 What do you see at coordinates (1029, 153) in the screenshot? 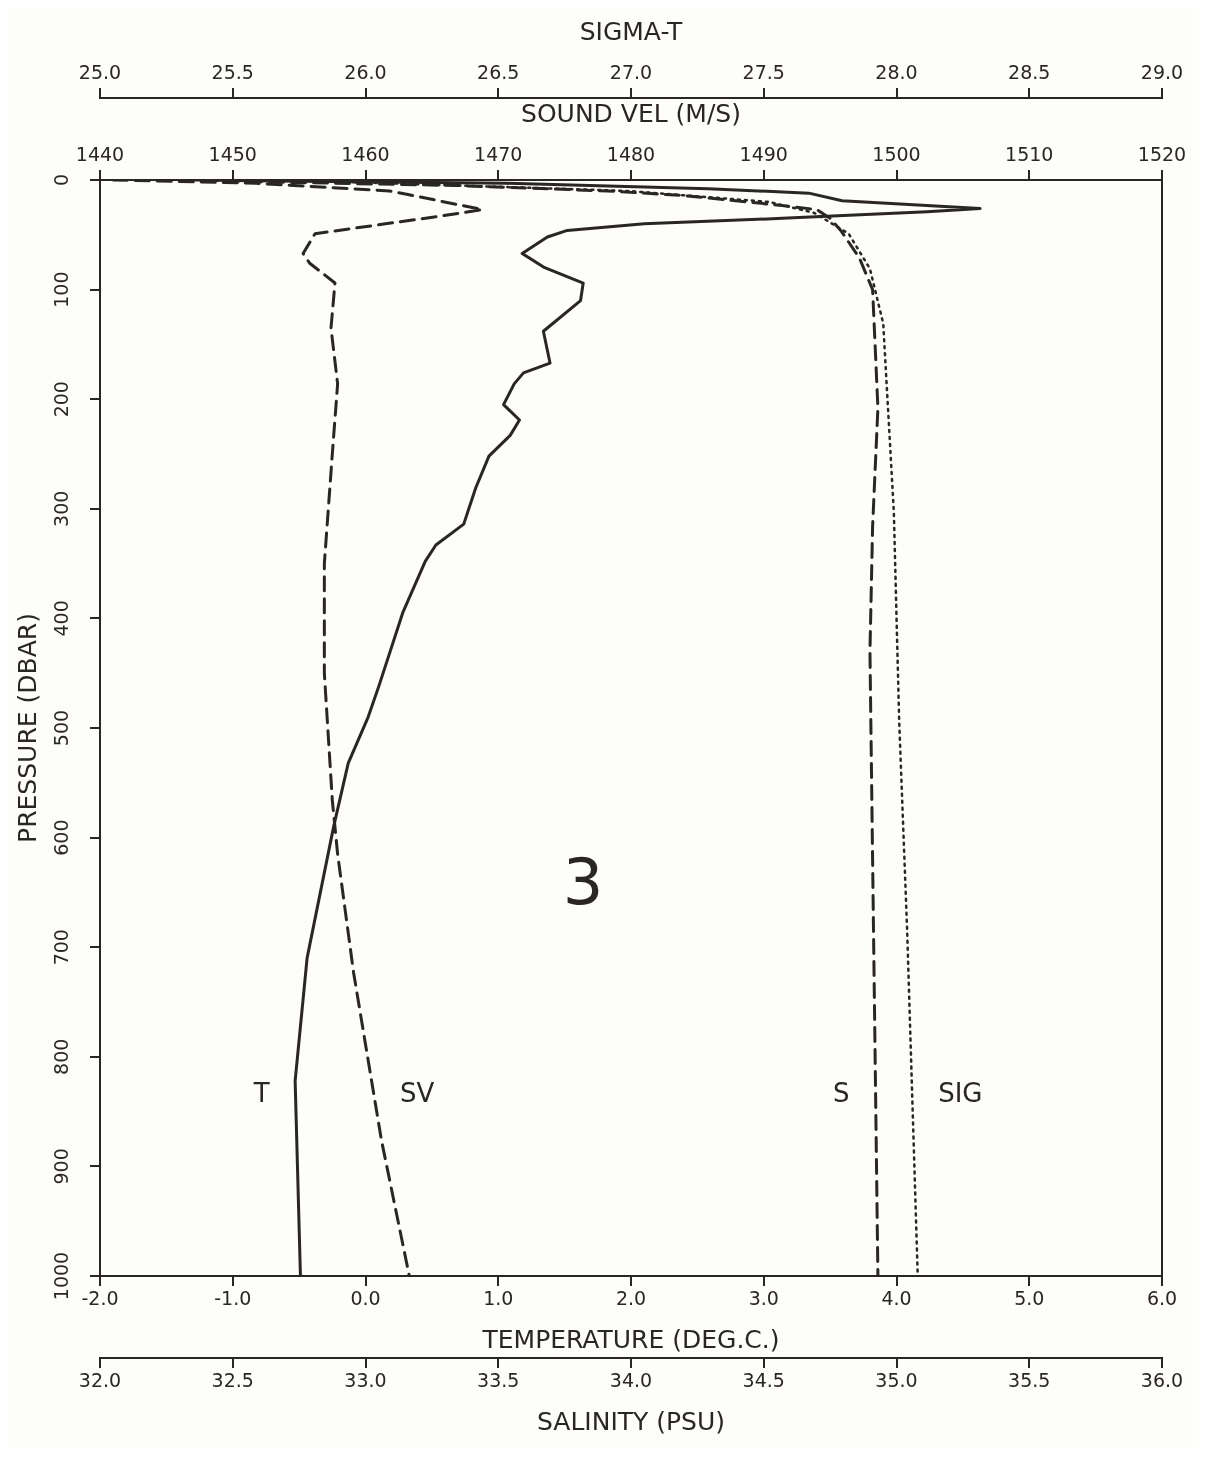
I see `x2-tick-label: 1510` at bounding box center [1029, 153].